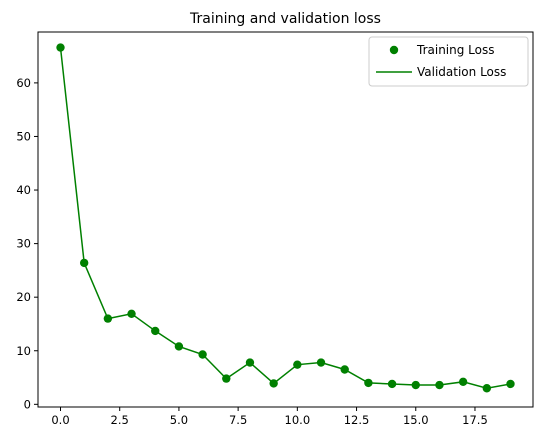  I want to click on x-tick-label: 5.0, so click(179, 420).